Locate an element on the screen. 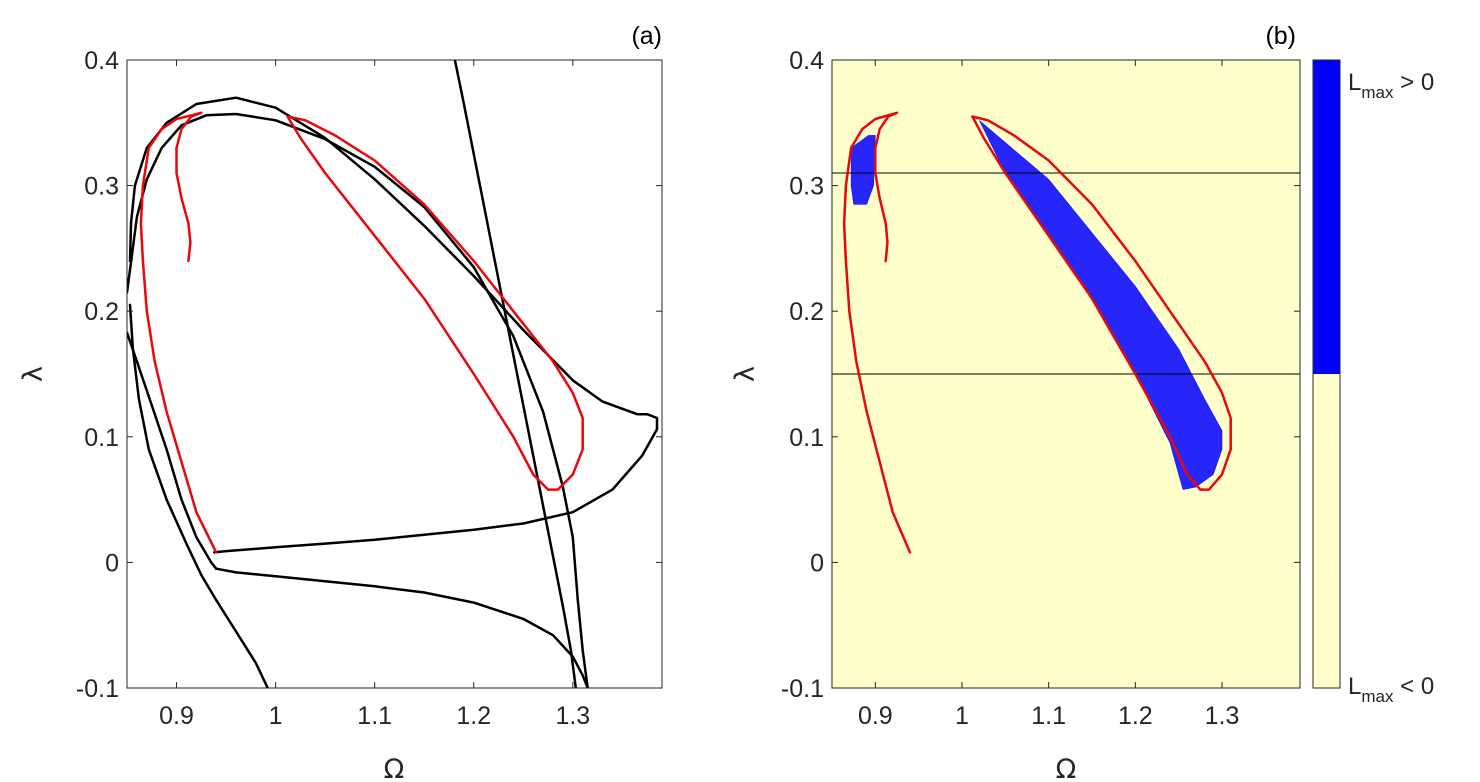  panel-a-xtick-label: 1 is located at coordinates (276, 716).